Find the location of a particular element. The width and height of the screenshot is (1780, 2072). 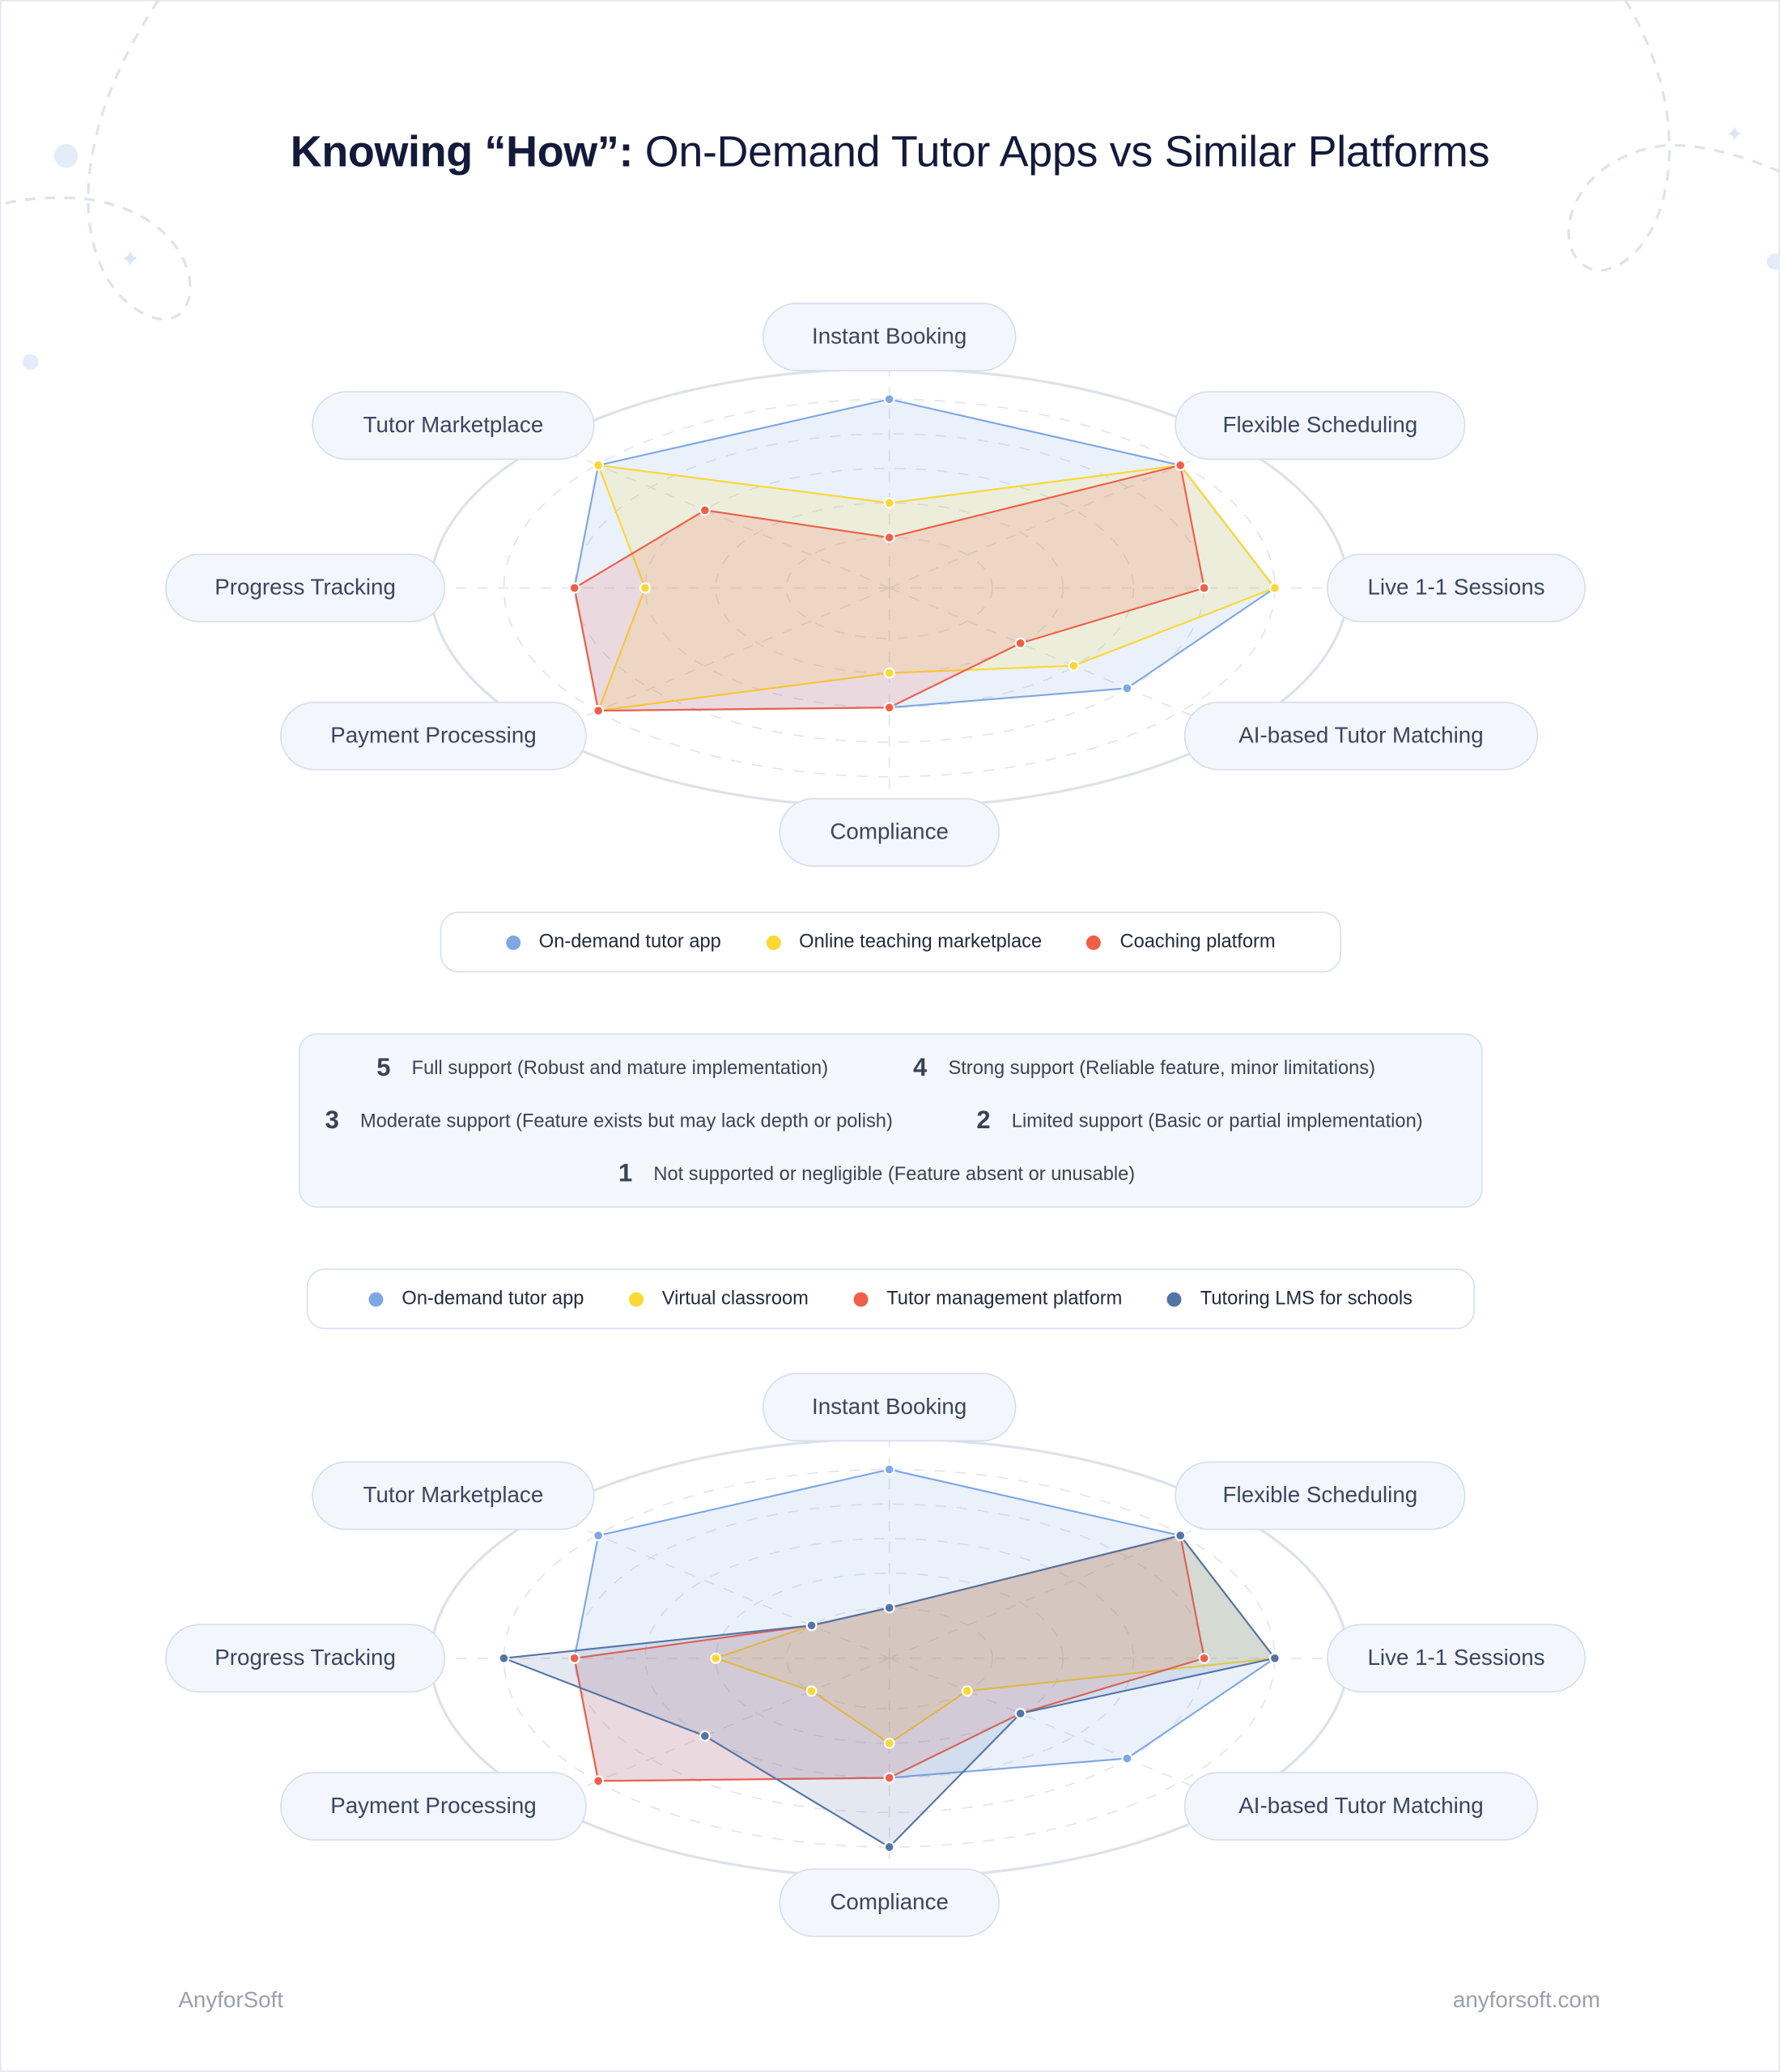

website-link: anyforsoft.com is located at coordinates (1526, 2000).